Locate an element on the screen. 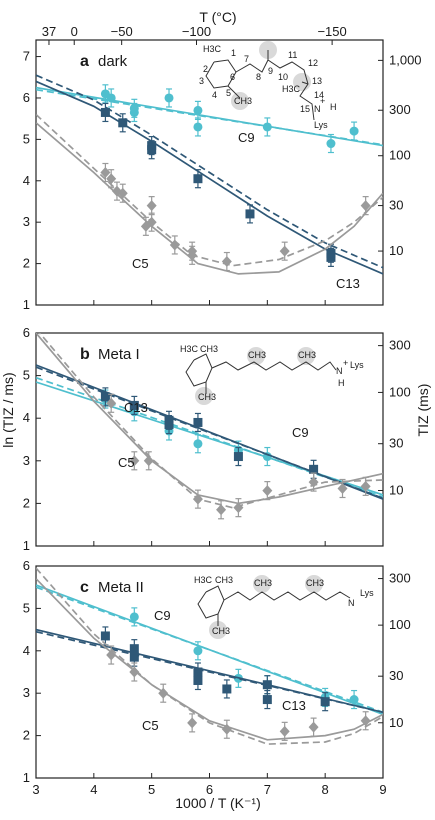 The height and width of the screenshot is (820, 435). molecule-b-labels: H3C CH3 CH3 CH3 CH3 N Lys H + is located at coordinates (272, 373).